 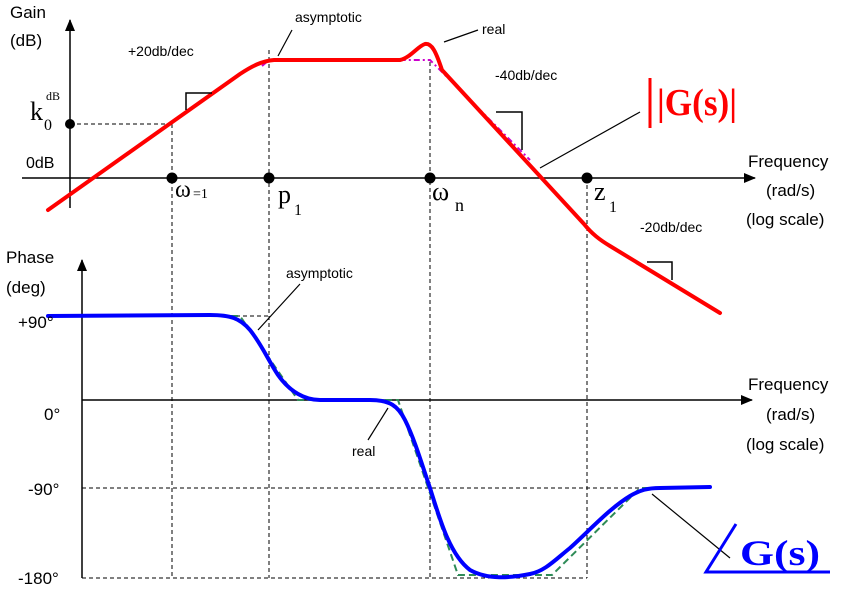 I want to click on phase-real-leader, so click(x=378, y=424).